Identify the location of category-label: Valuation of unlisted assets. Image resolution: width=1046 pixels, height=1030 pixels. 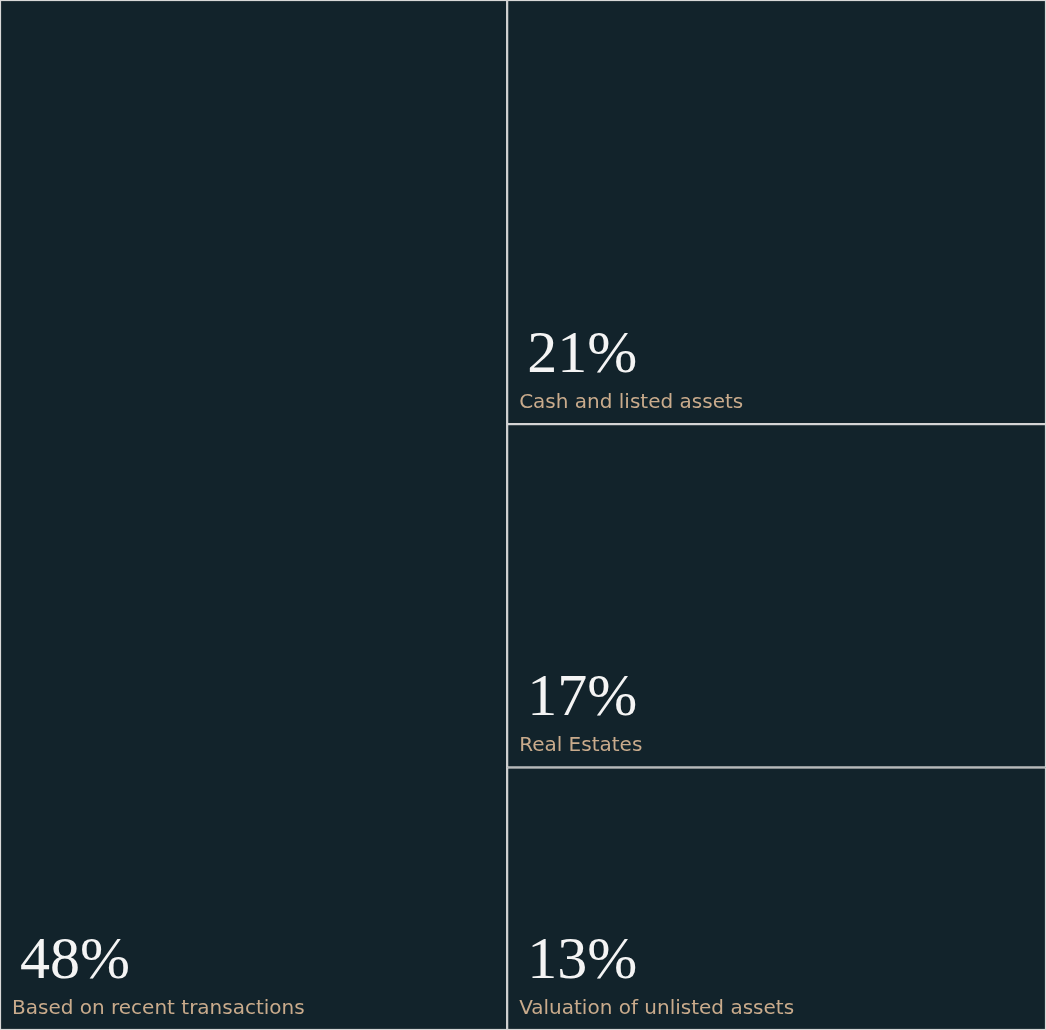
(657, 1007).